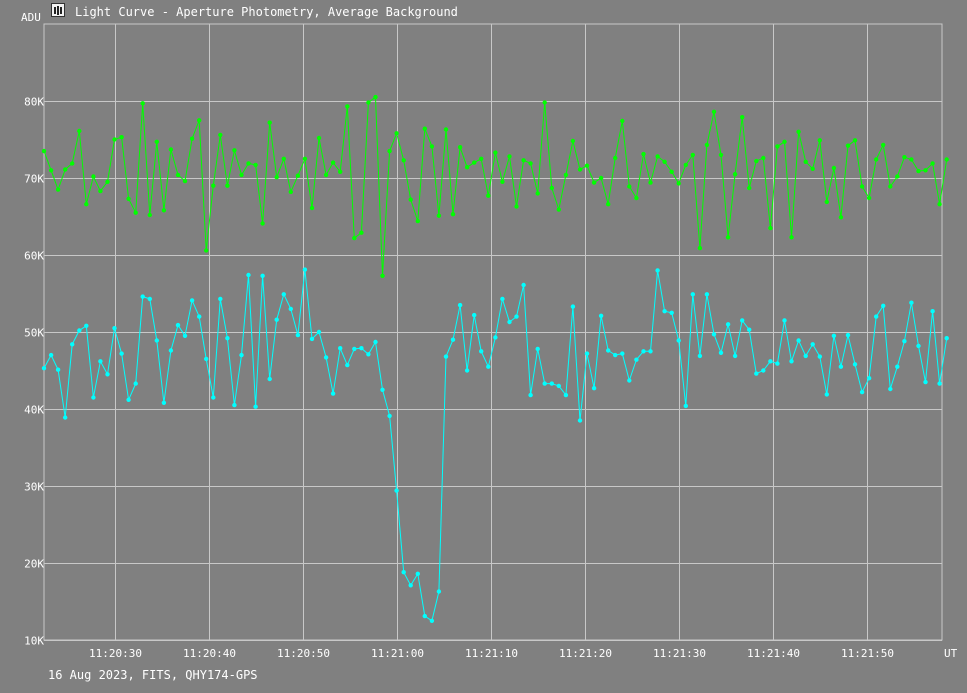 This screenshot has height=693, width=967. Describe the element at coordinates (34, 641) in the screenshot. I see `y-tick-label: 10K` at that location.